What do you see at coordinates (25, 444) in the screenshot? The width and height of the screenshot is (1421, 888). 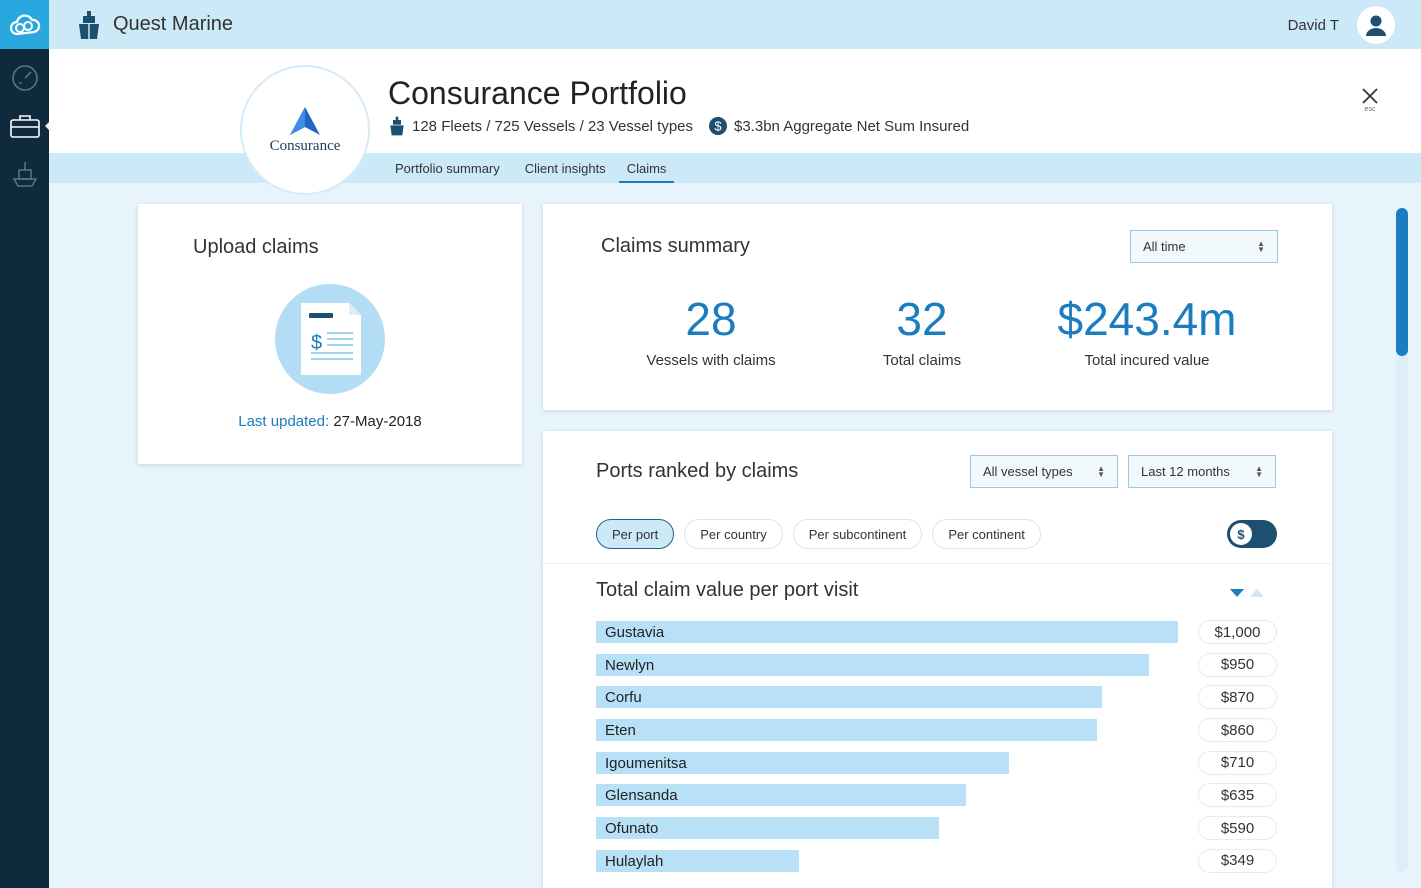 I see `sidebar` at bounding box center [25, 444].